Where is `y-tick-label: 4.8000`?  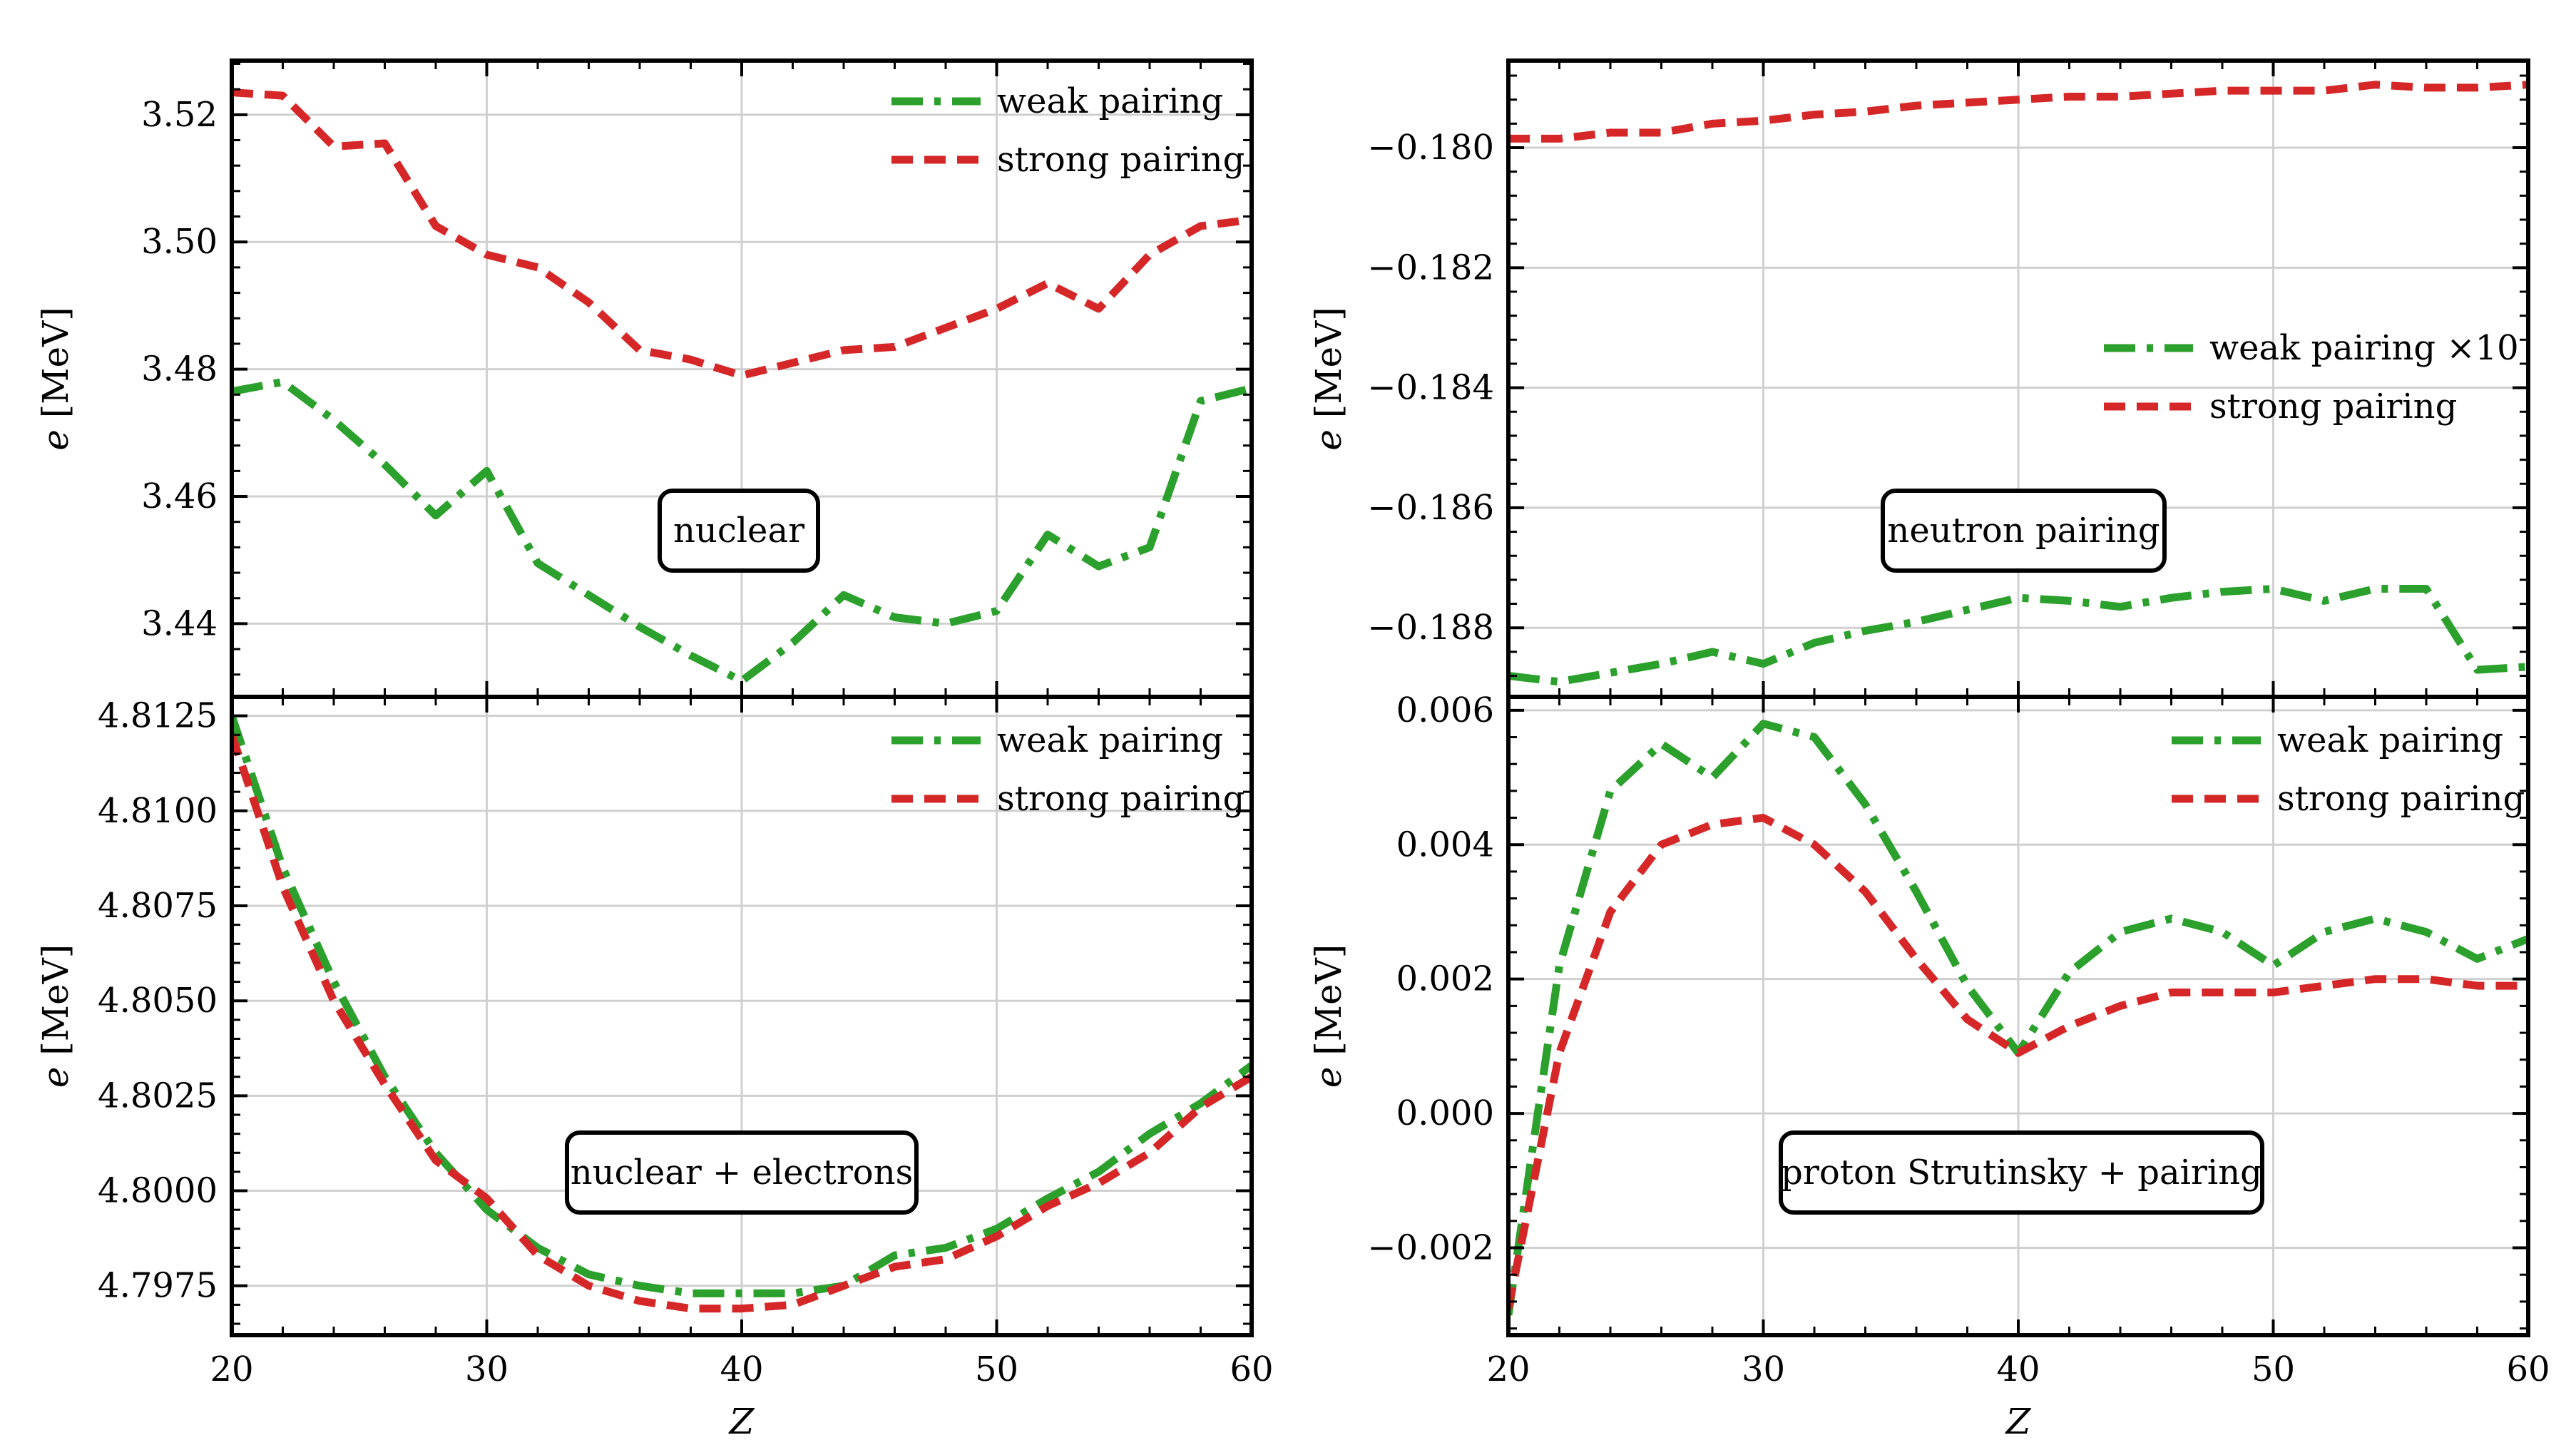 y-tick-label: 4.8000 is located at coordinates (158, 1191).